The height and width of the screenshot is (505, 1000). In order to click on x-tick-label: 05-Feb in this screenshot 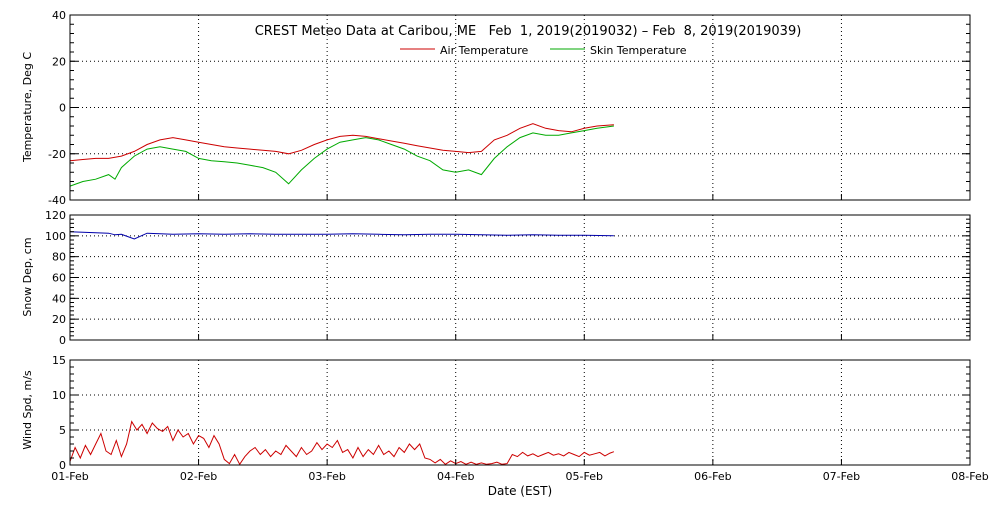, I will do `click(584, 476)`.